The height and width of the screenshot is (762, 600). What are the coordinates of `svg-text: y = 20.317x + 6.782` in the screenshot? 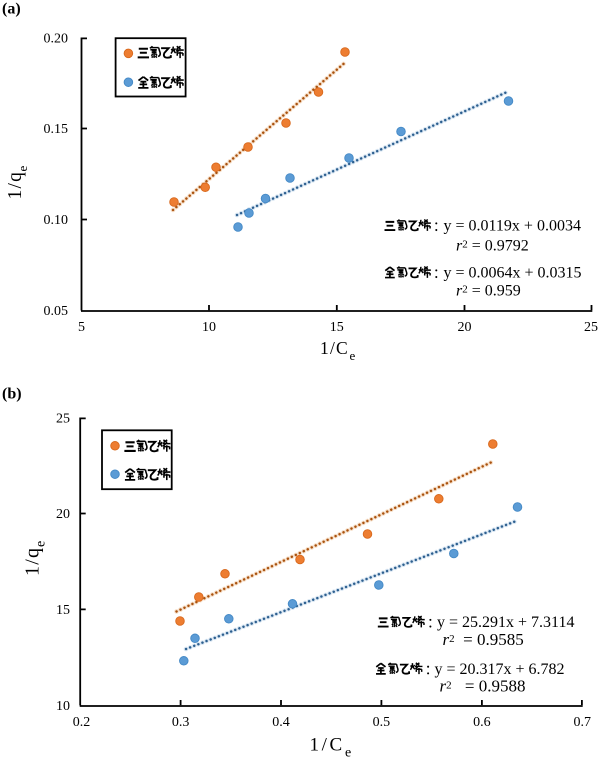 It's located at (500, 669).